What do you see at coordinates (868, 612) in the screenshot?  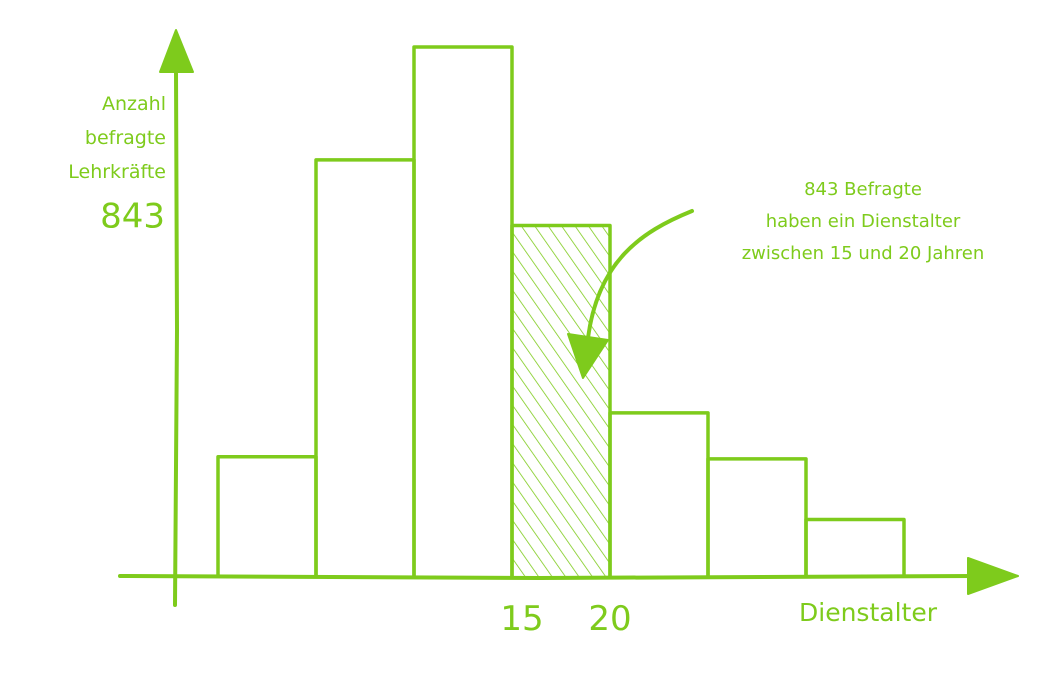 I see `x-axis-label: Dienstalter` at bounding box center [868, 612].